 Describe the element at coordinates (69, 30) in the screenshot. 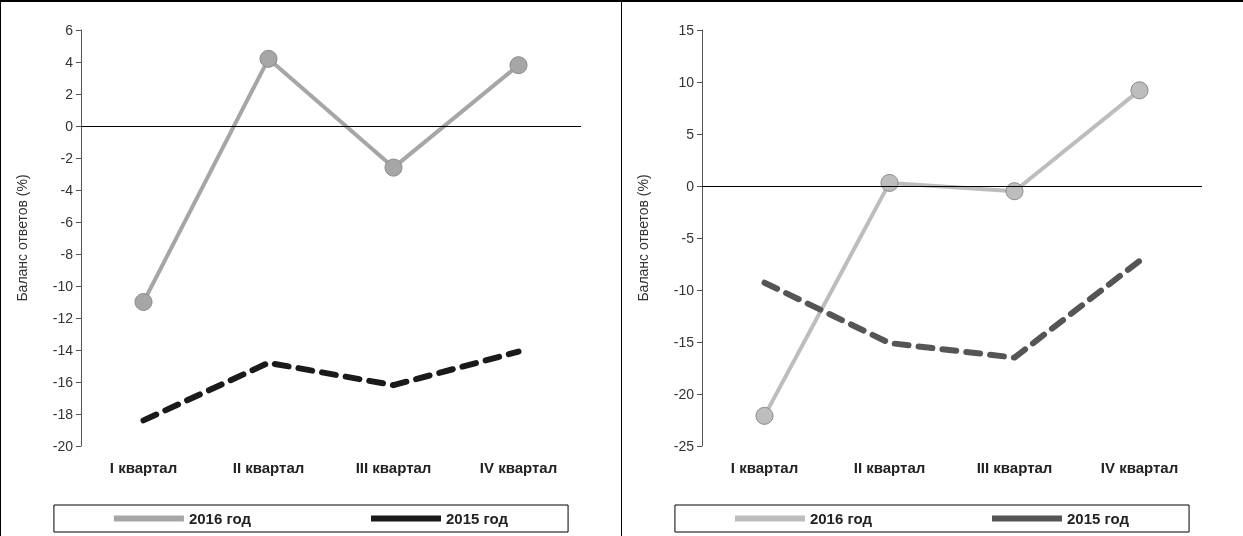

I see `y-tick-label: 6` at that location.